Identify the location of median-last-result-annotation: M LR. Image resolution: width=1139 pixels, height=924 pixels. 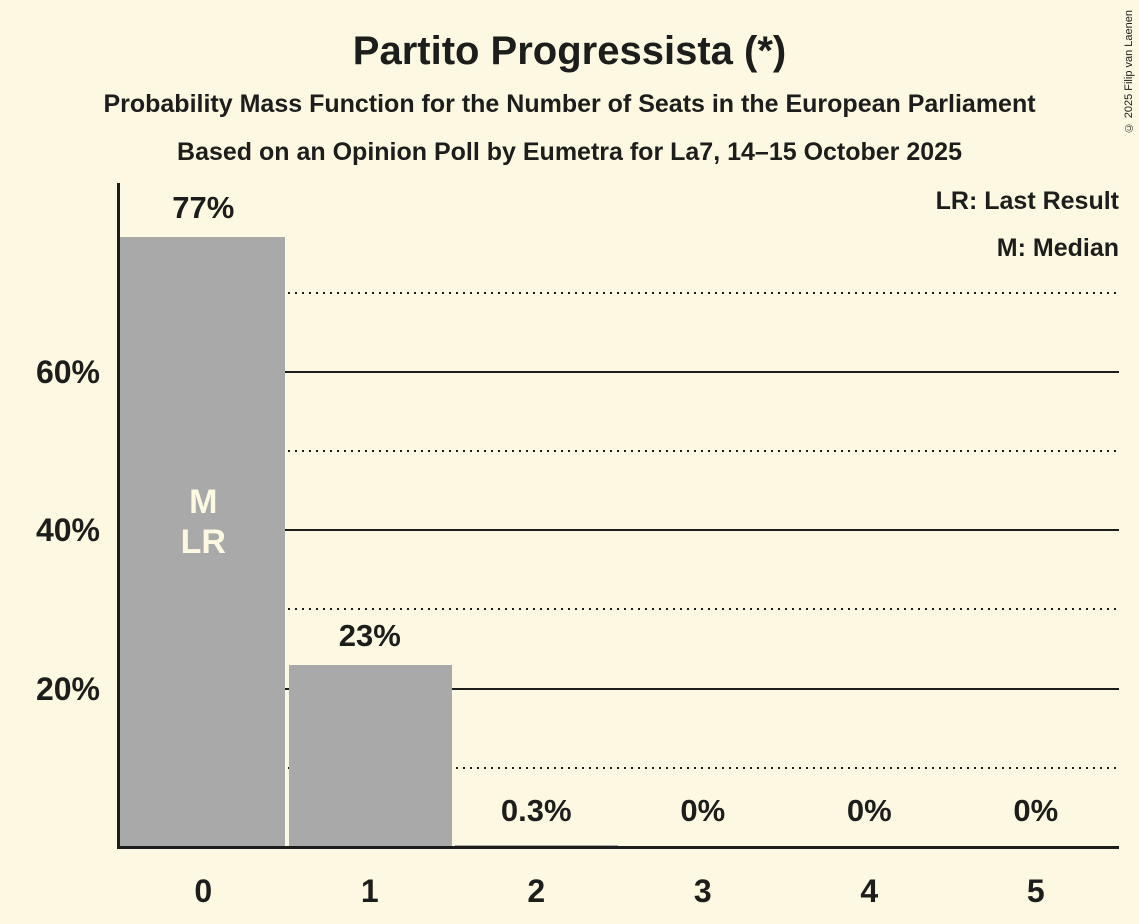
(203, 522).